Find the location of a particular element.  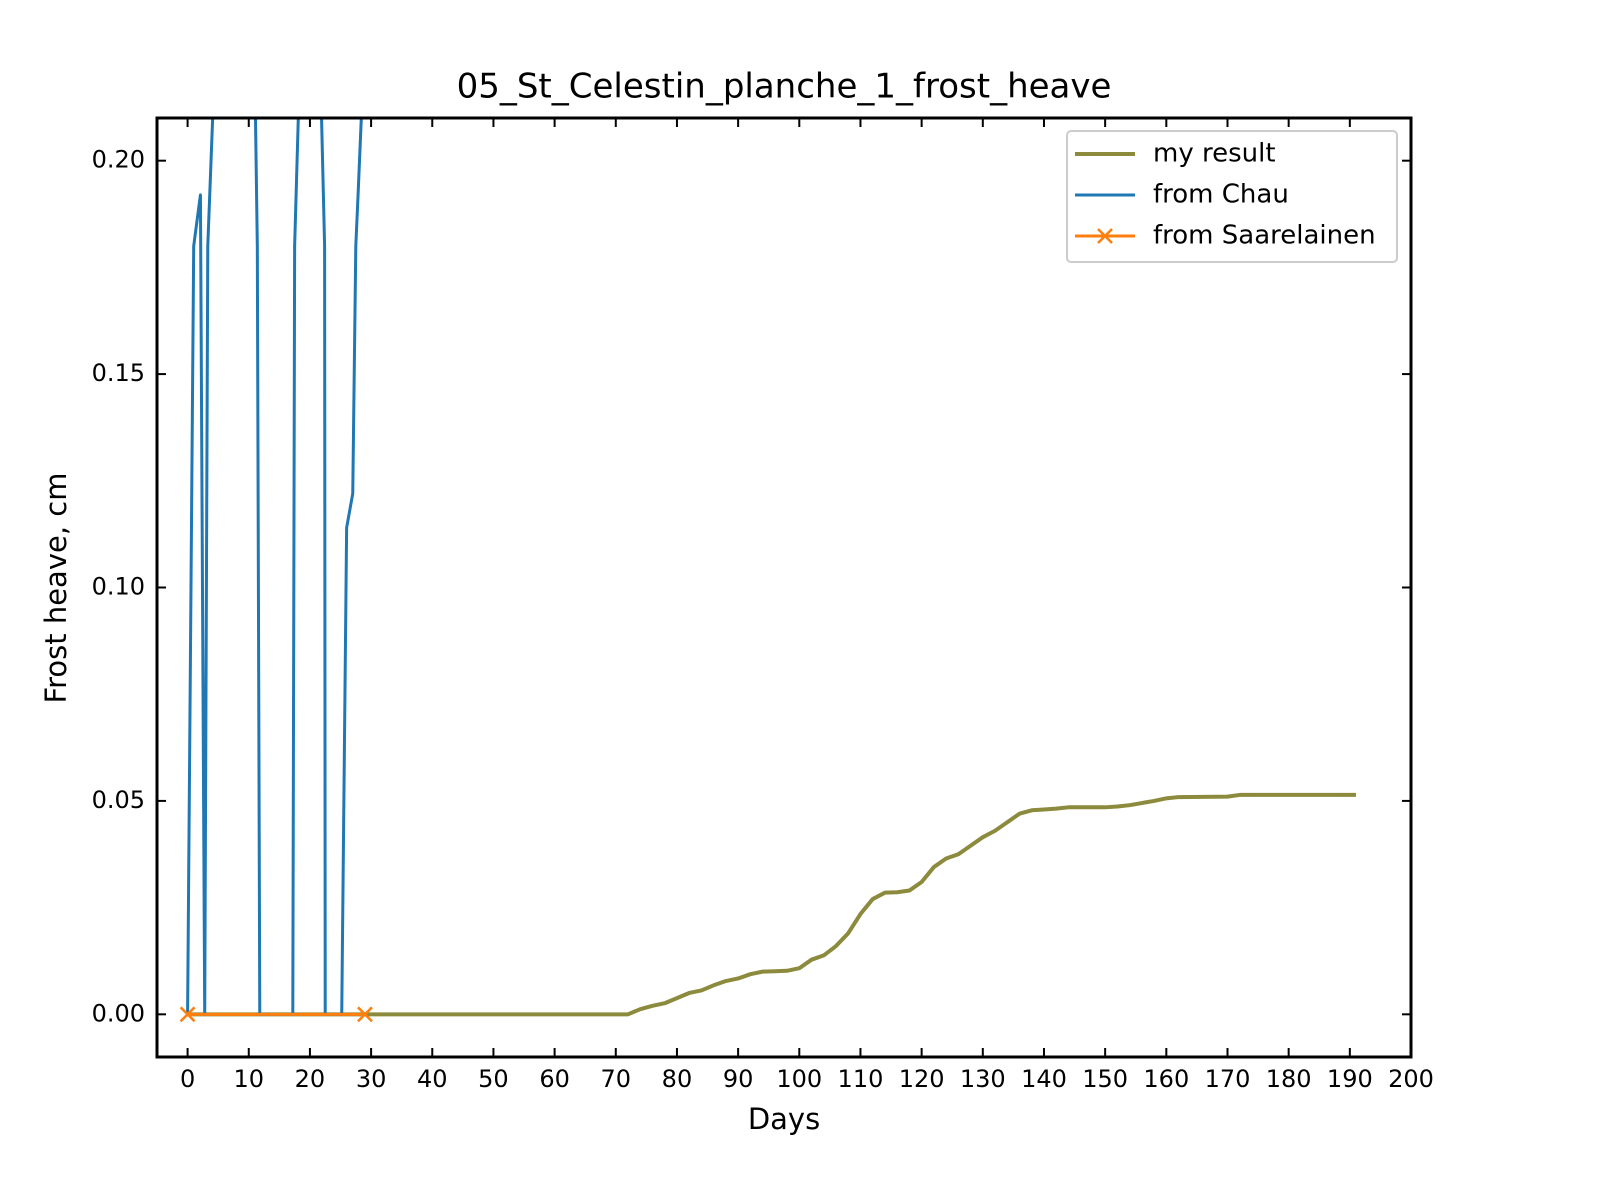

legend-label: from Chau is located at coordinates (1221, 195).